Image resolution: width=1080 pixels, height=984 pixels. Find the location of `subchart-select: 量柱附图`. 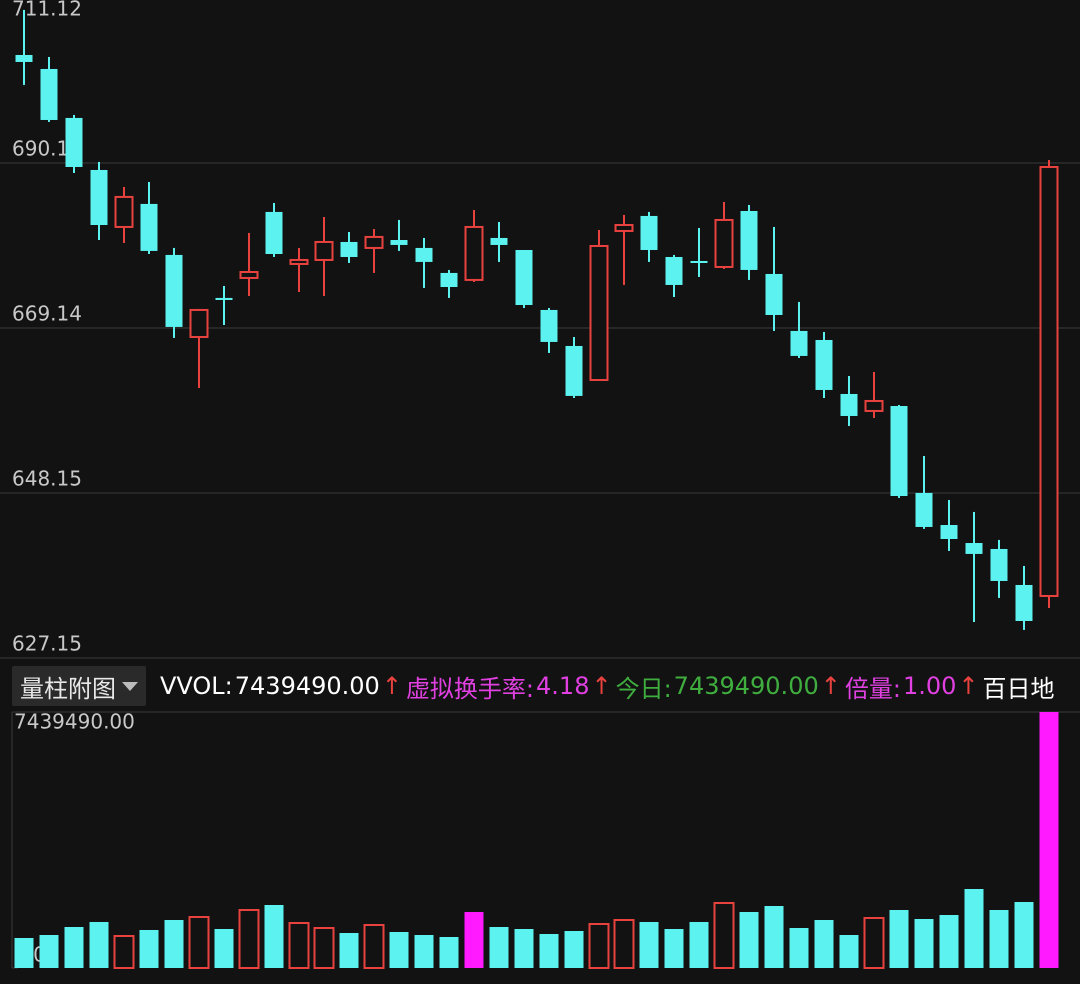

subchart-select: 量柱附图 is located at coordinates (79, 686).